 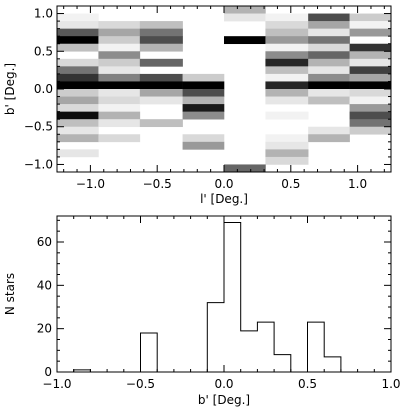 What do you see at coordinates (44, 242) in the screenshot?
I see `y-tick-label: 60` at bounding box center [44, 242].